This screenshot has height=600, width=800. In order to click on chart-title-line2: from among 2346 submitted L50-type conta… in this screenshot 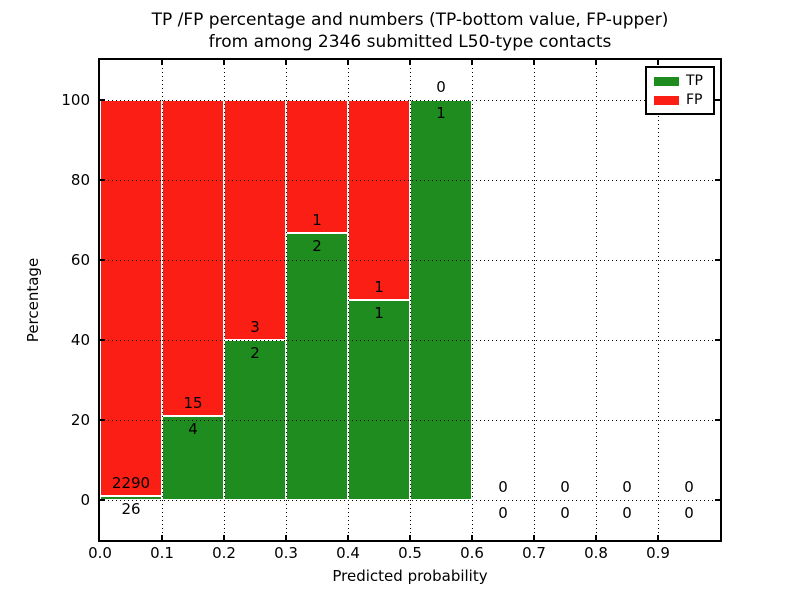, I will do `click(410, 42)`.